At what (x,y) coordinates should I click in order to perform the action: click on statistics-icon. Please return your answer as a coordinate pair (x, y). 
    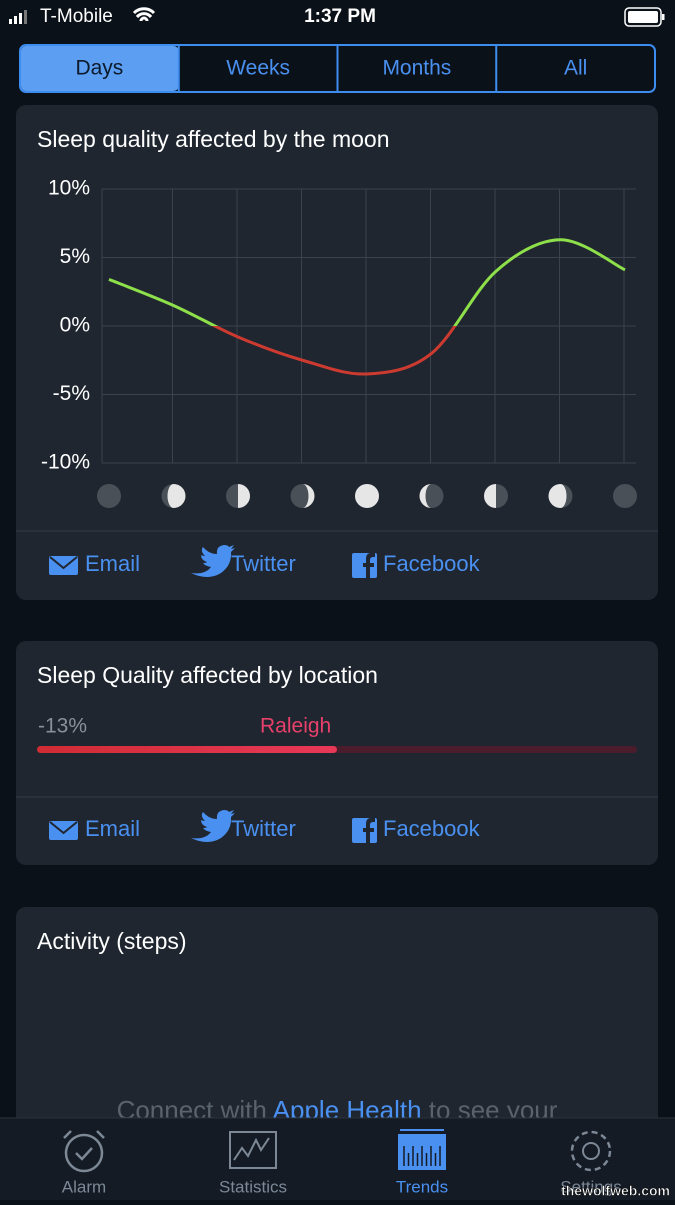
    Looking at the image, I should click on (253, 1150).